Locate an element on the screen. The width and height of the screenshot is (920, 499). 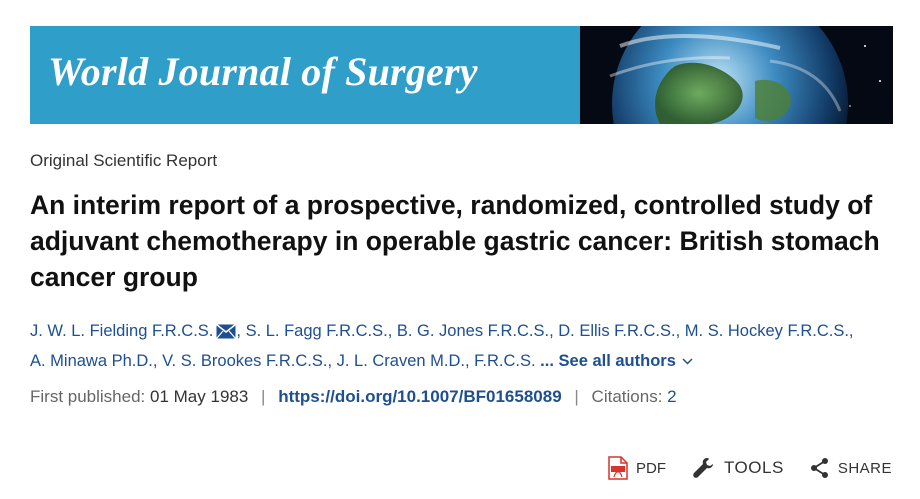
pdf-button: PDF is located at coordinates (637, 468).